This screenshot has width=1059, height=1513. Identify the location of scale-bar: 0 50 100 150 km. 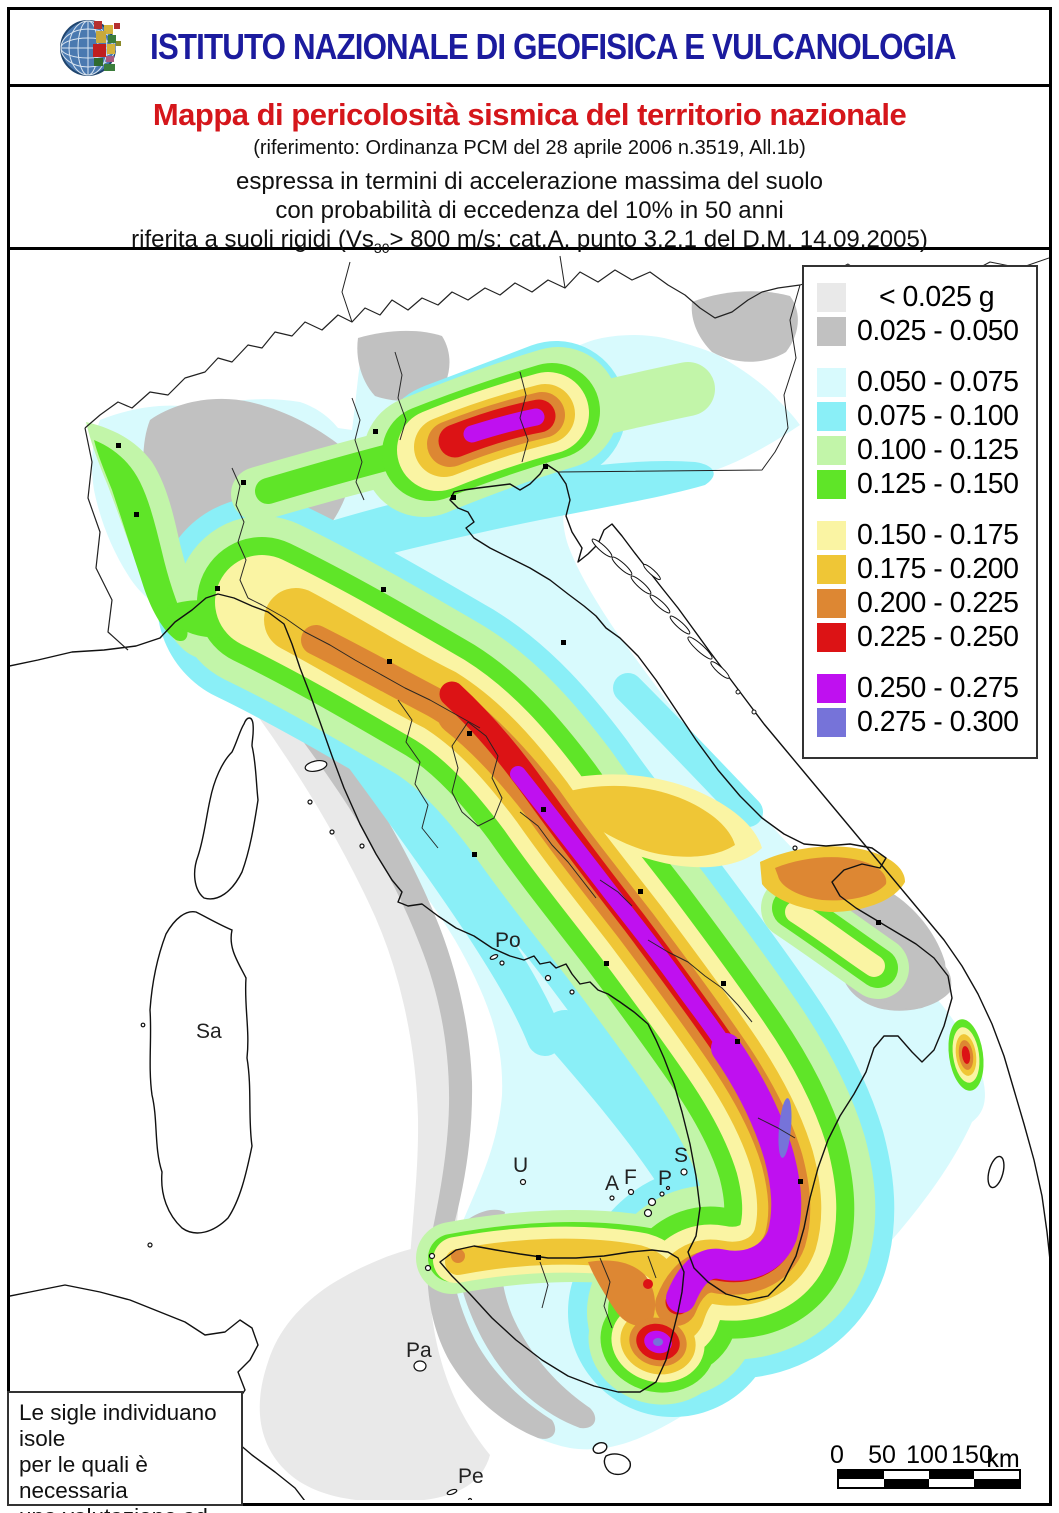
(930, 1467).